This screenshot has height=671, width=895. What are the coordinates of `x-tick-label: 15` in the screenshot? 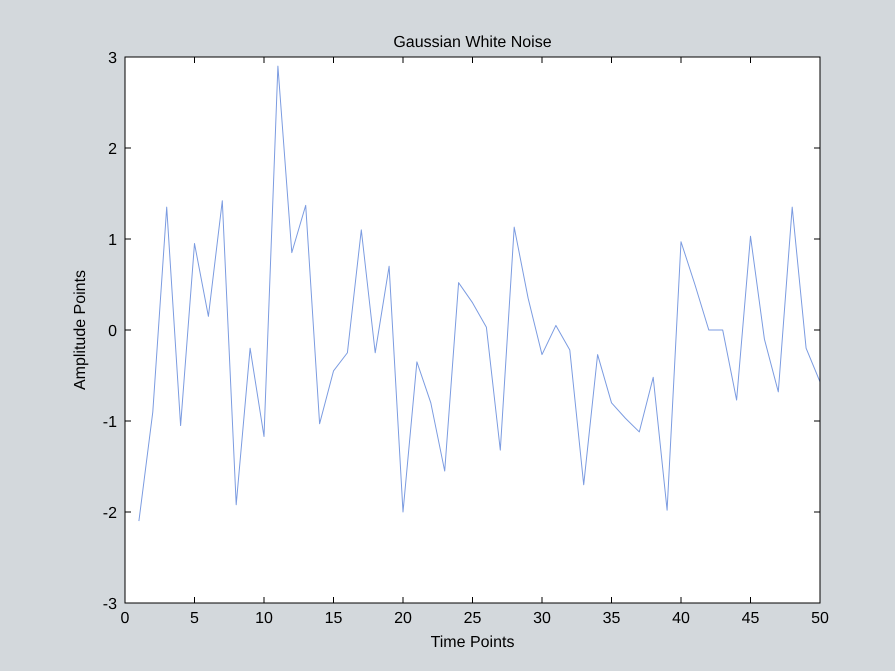 It's located at (333, 618).